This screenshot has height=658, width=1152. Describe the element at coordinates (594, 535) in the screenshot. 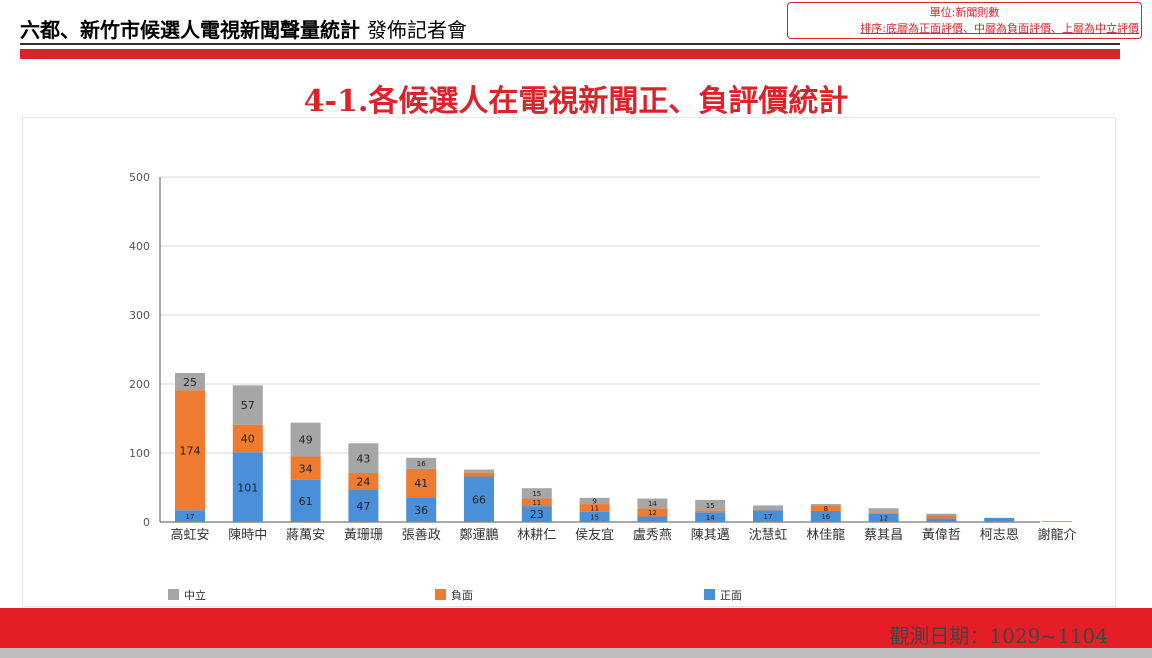

I see `x-tick-label: 侯友宜` at that location.